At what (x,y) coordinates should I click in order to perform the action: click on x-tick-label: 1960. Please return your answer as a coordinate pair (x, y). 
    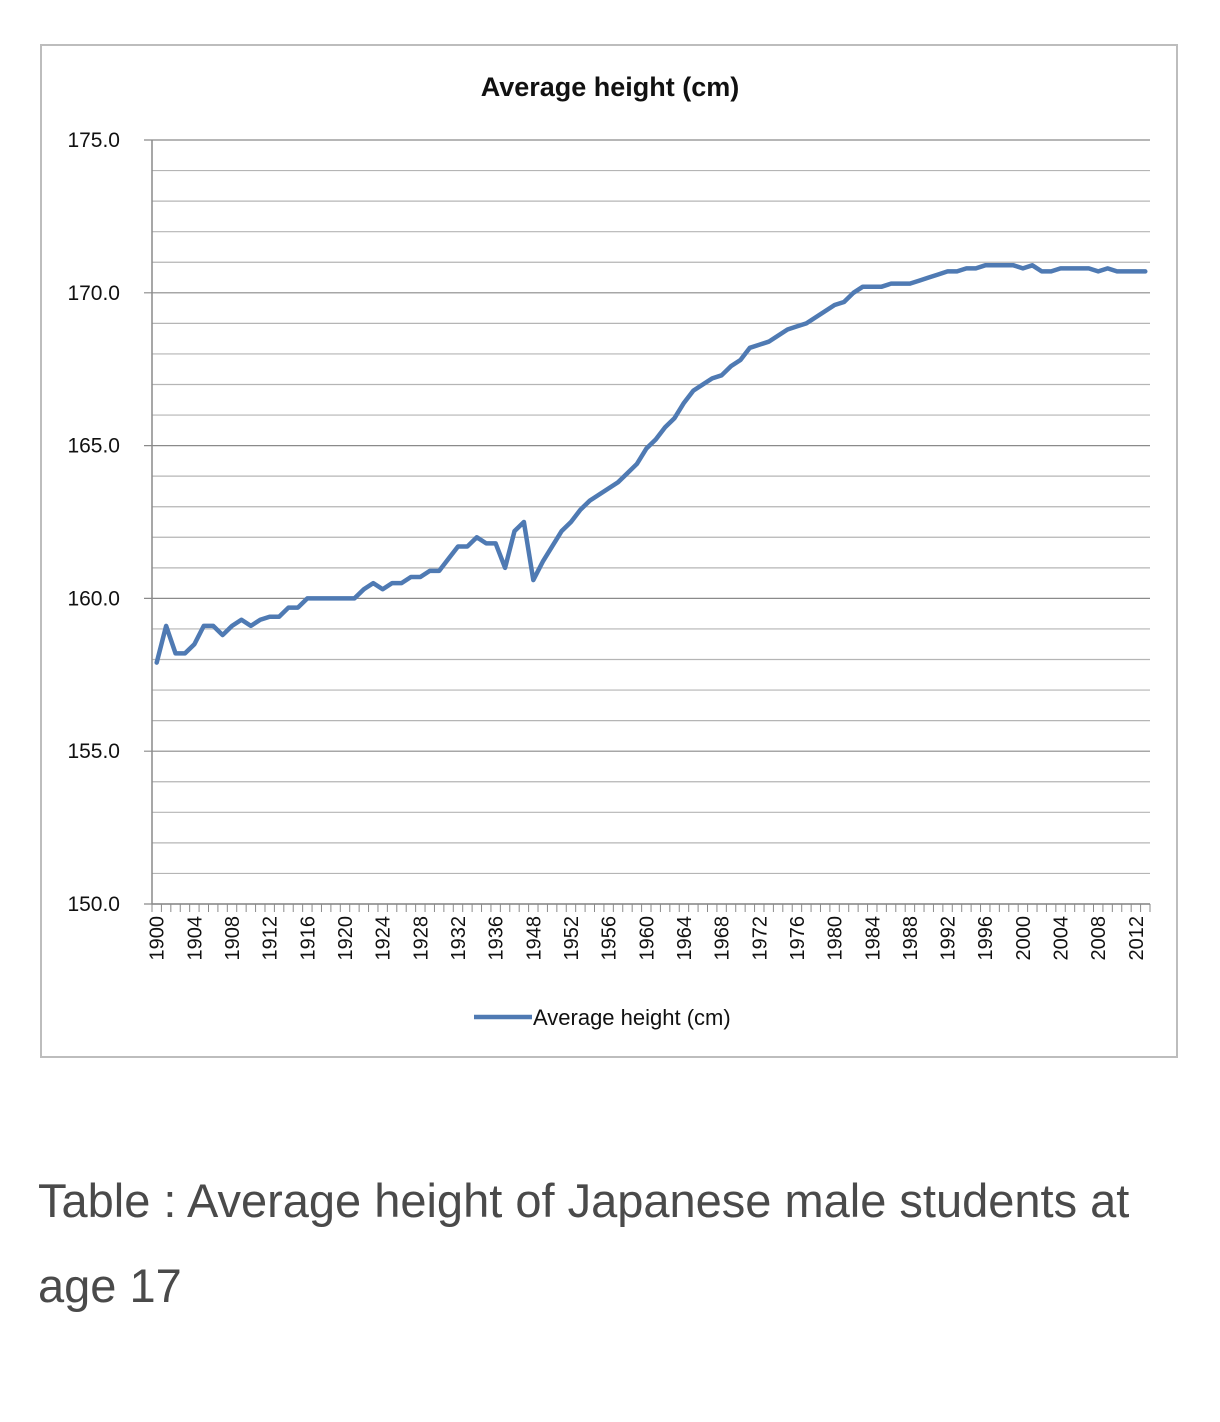
    Looking at the image, I should click on (647, 938).